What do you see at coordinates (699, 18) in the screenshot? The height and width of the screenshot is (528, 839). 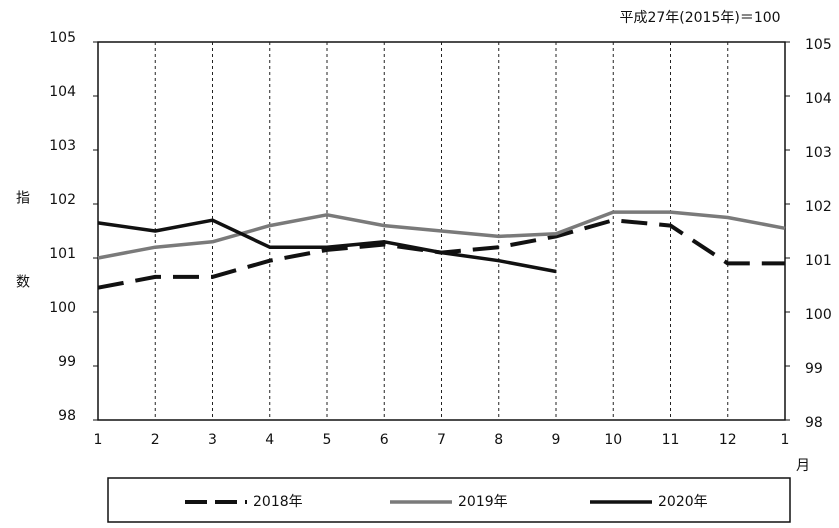 I see `base-note: 平成27年(2015年)＝100` at bounding box center [699, 18].